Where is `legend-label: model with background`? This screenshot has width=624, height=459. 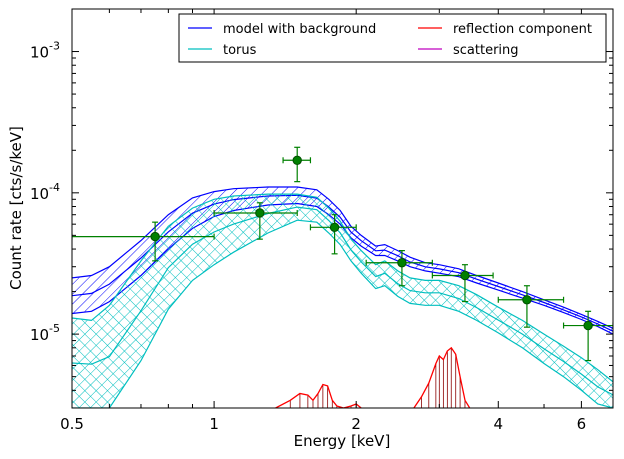
legend-label: model with background is located at coordinates (299, 29).